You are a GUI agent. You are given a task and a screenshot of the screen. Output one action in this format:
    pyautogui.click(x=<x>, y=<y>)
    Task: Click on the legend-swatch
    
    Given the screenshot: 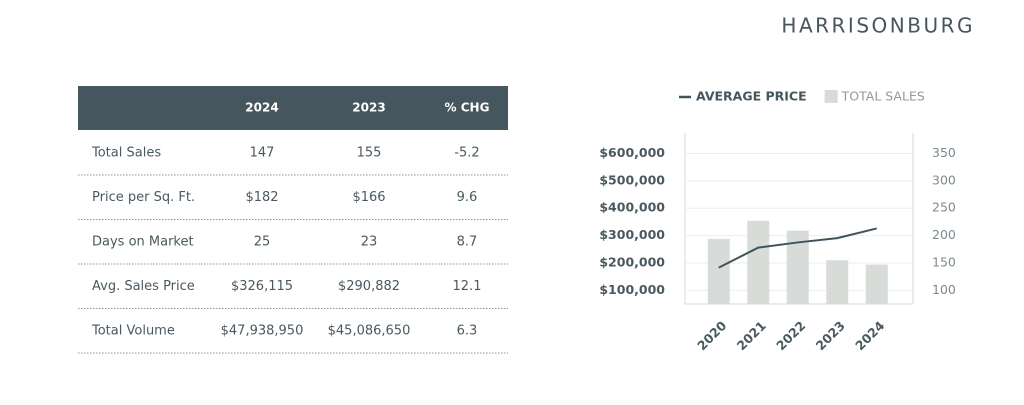 What is the action you would take?
    pyautogui.click(x=831, y=96)
    